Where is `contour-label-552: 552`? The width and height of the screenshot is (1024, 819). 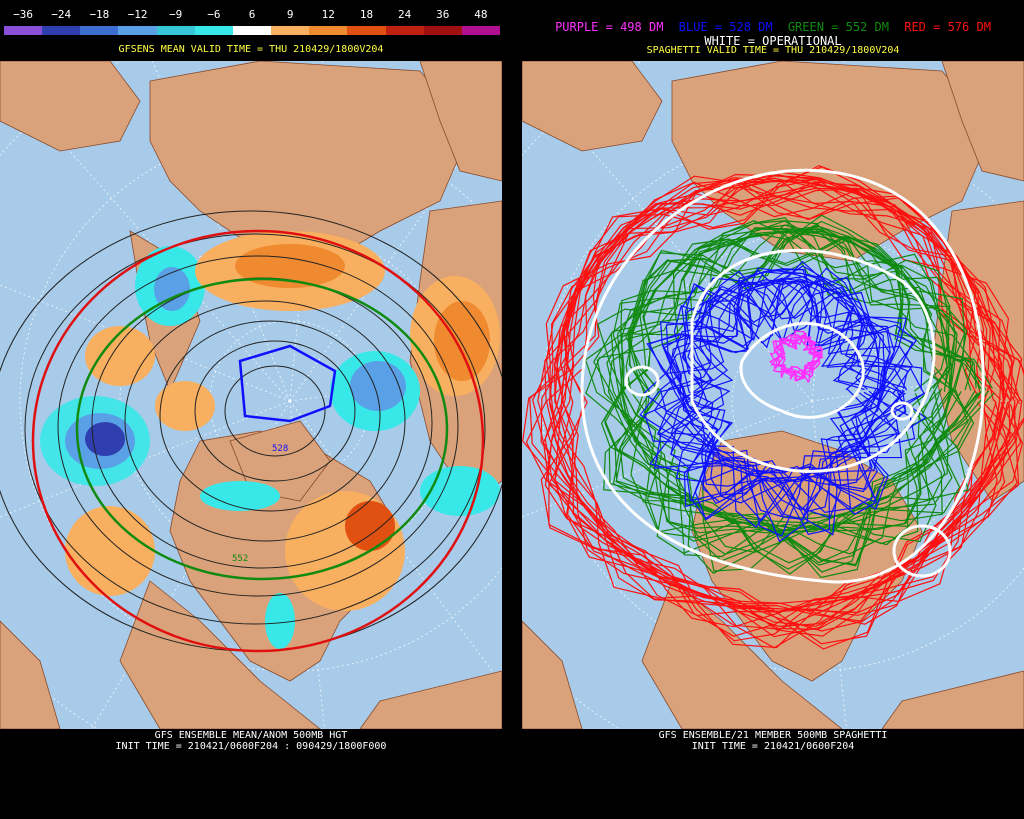 contour-label-552: 552 is located at coordinates (240, 559).